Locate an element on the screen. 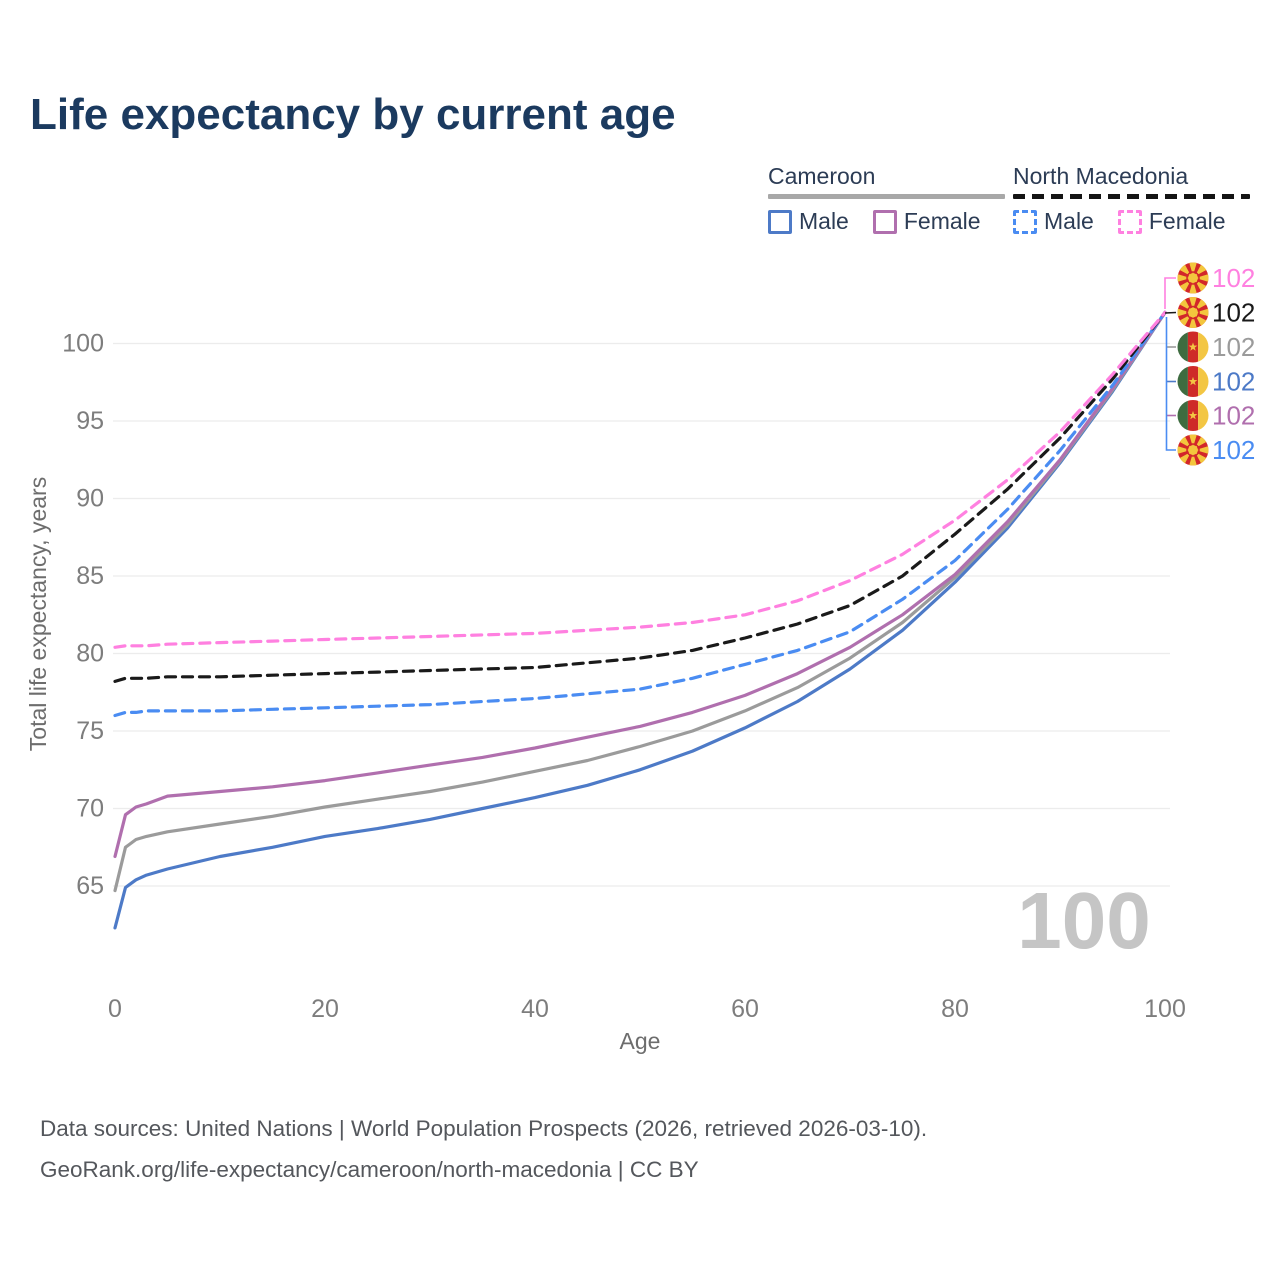 The image size is (1280, 1280). x-tick-label: 100 is located at coordinates (1165, 1009).